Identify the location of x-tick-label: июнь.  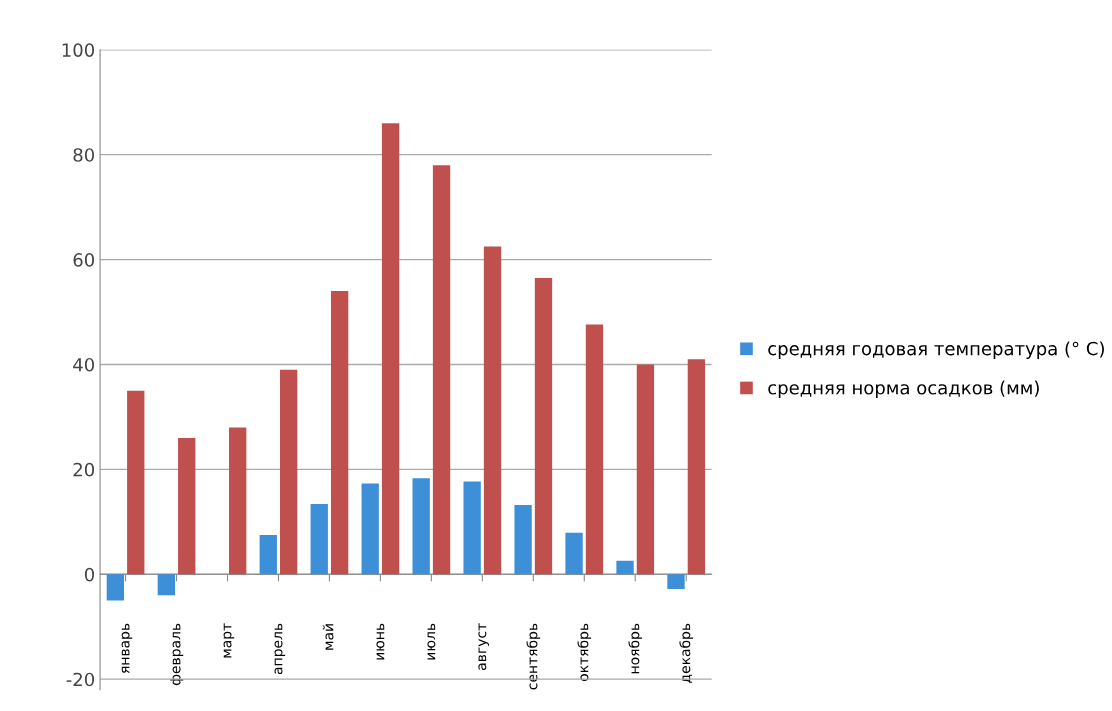
(380, 641).